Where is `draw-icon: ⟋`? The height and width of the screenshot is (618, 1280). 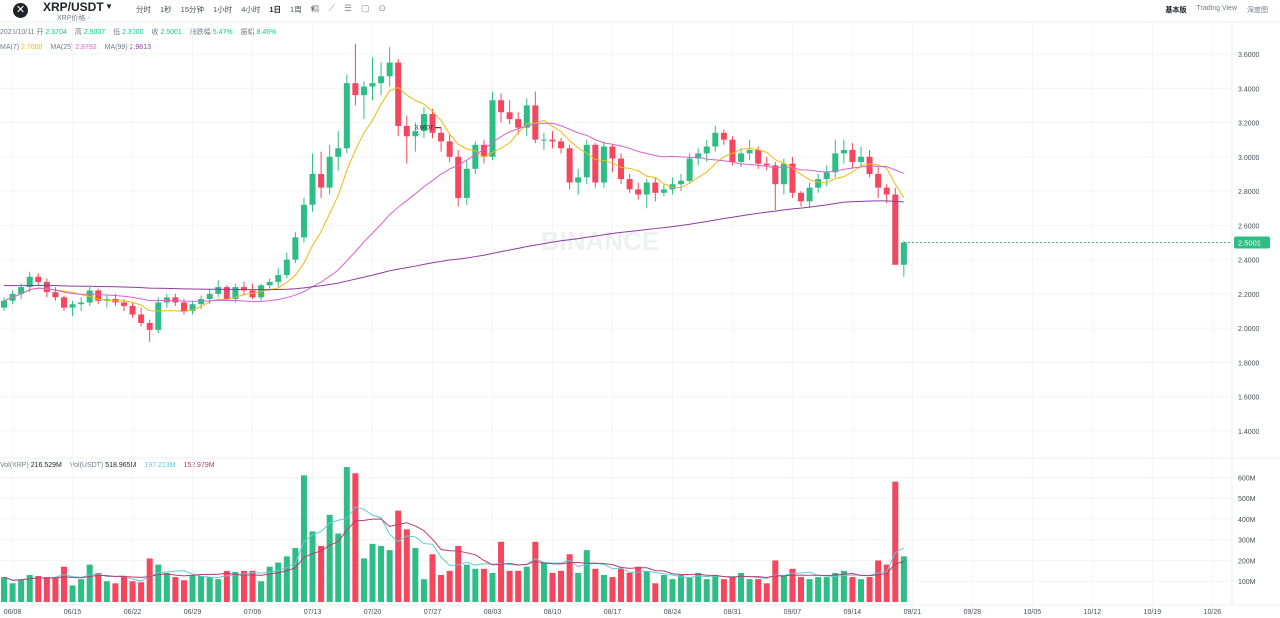 draw-icon: ⟋ is located at coordinates (331, 8).